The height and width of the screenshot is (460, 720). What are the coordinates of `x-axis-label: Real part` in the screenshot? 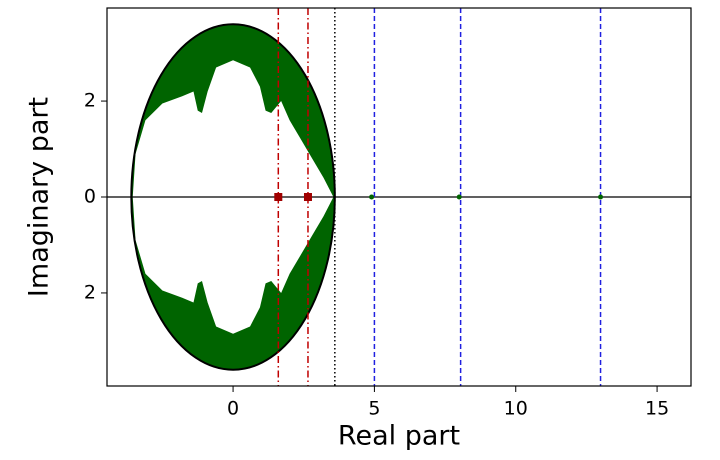 It's located at (399, 436).